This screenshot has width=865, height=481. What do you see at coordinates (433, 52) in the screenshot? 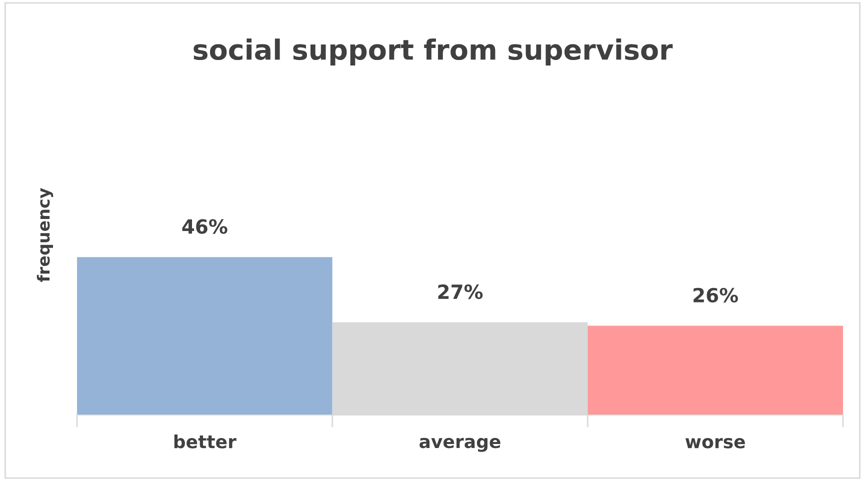
I see `chart-title: social support from supervisor` at bounding box center [433, 52].